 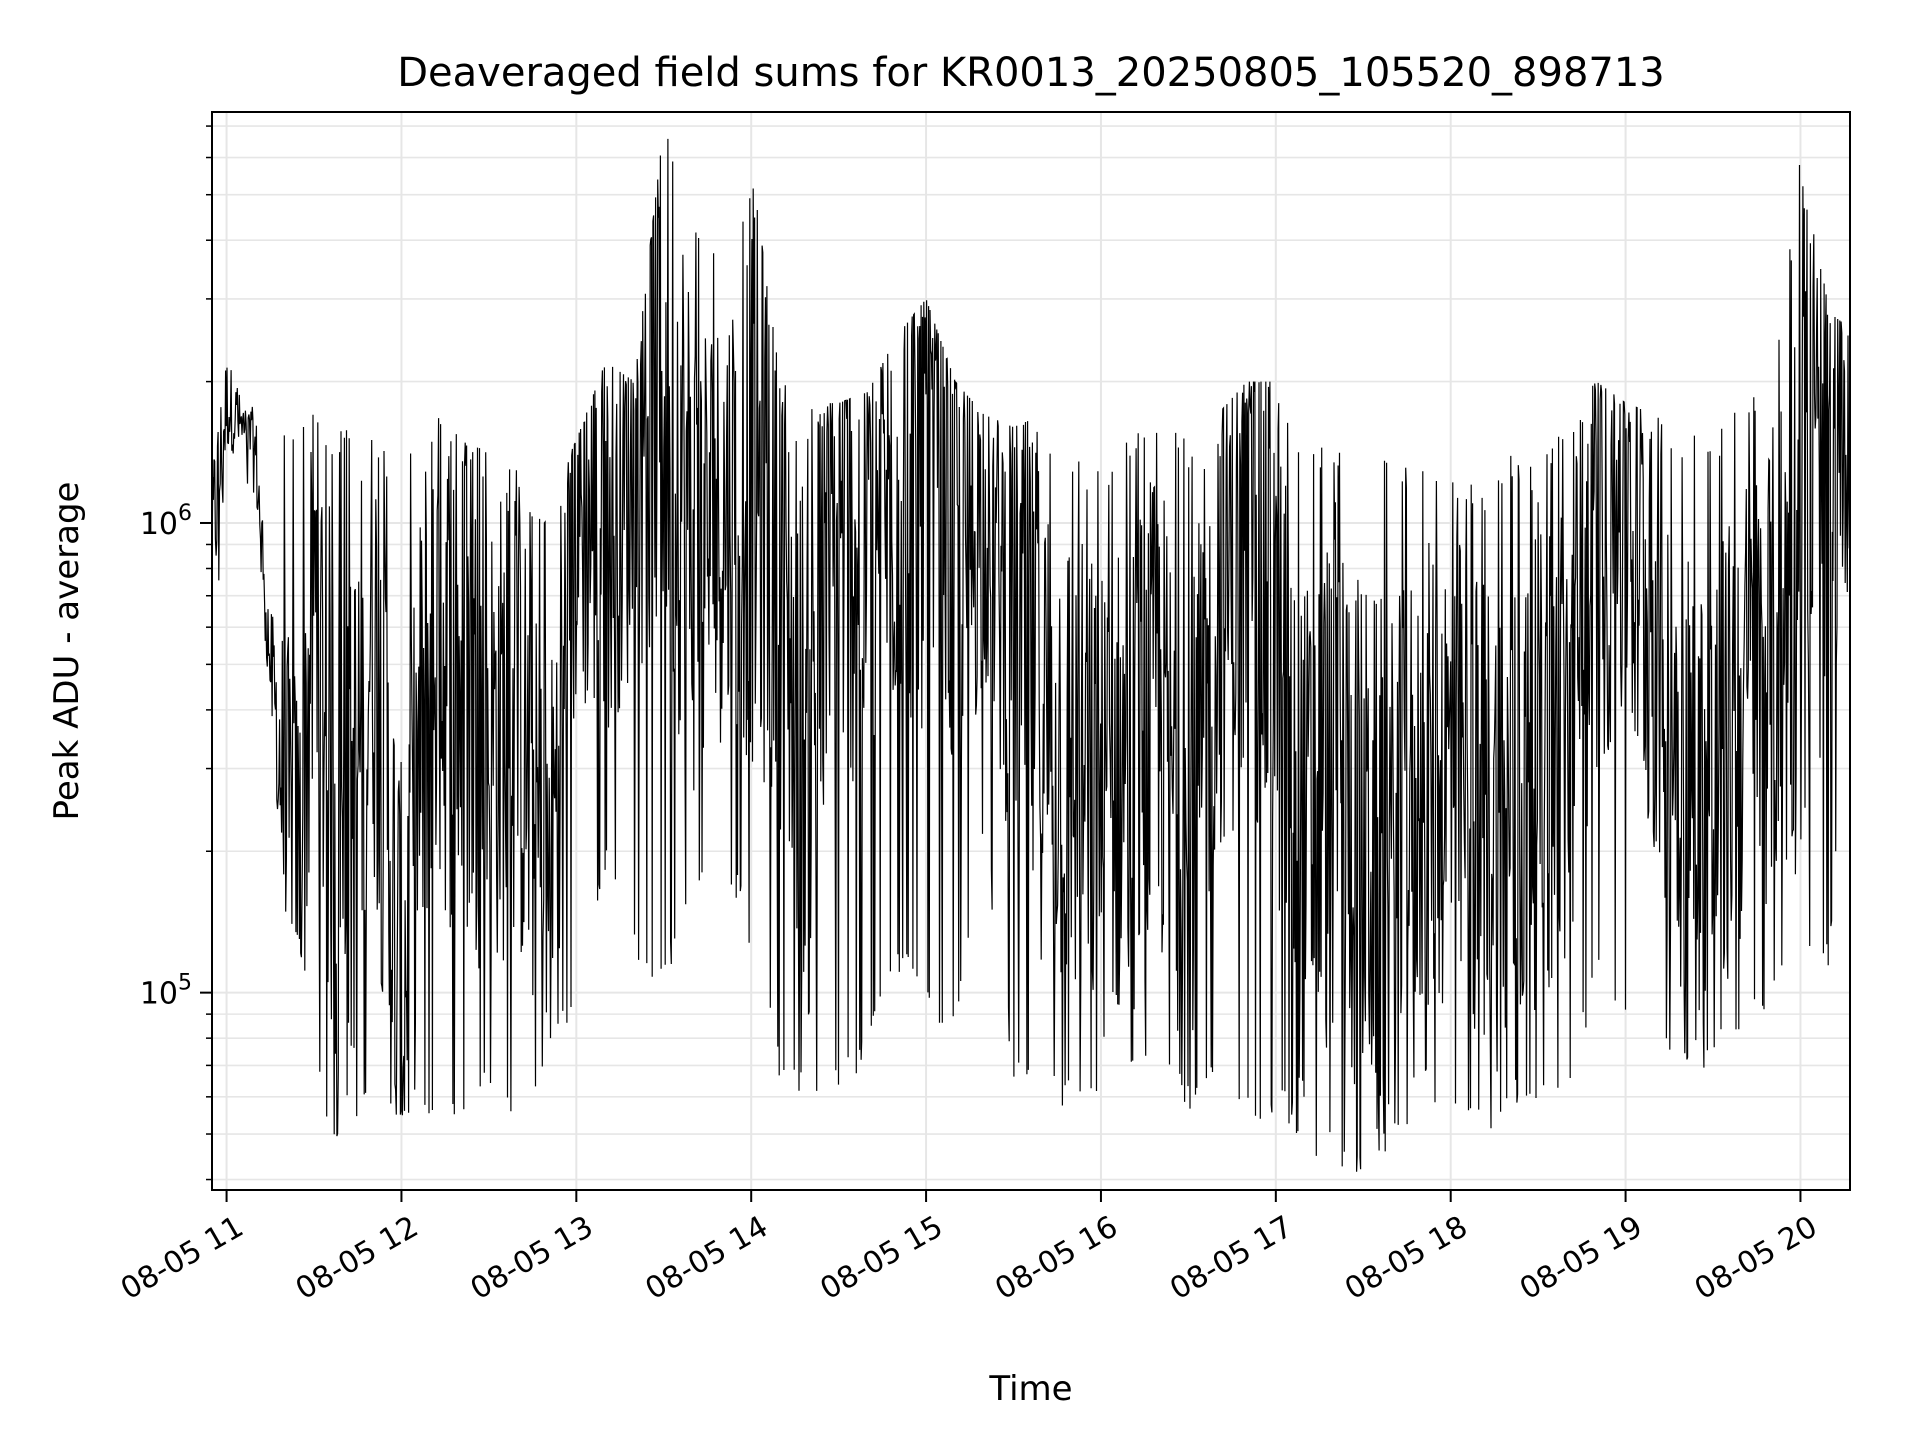 I want to click on y-tick-label-exp: 5, so click(x=185, y=983).